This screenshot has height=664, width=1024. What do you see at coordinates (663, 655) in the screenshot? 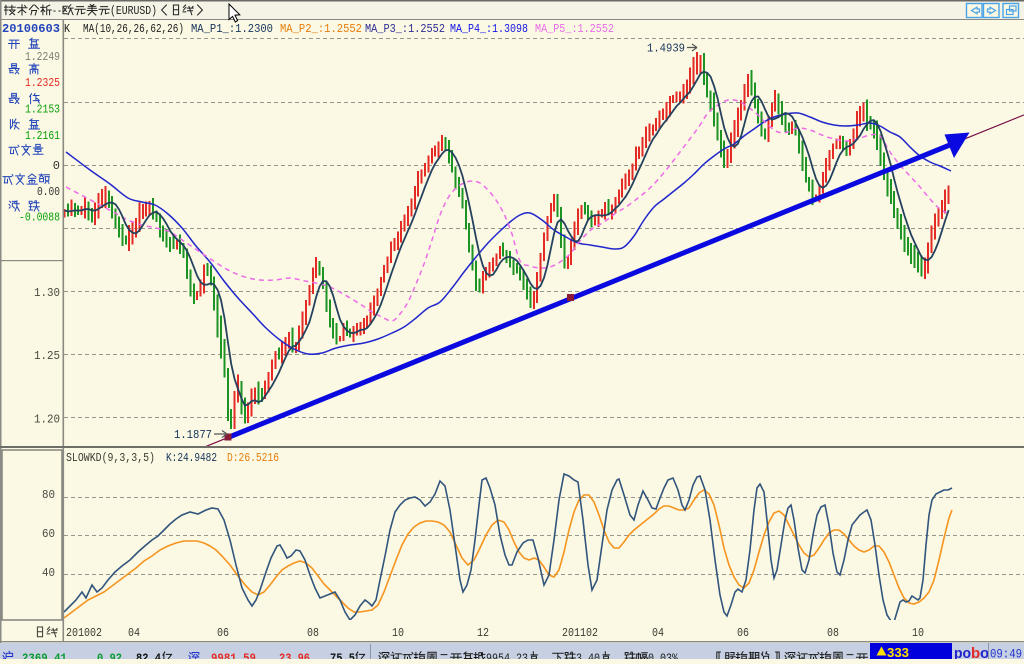
I see `svg-text: 0.03%` at bounding box center [663, 655].